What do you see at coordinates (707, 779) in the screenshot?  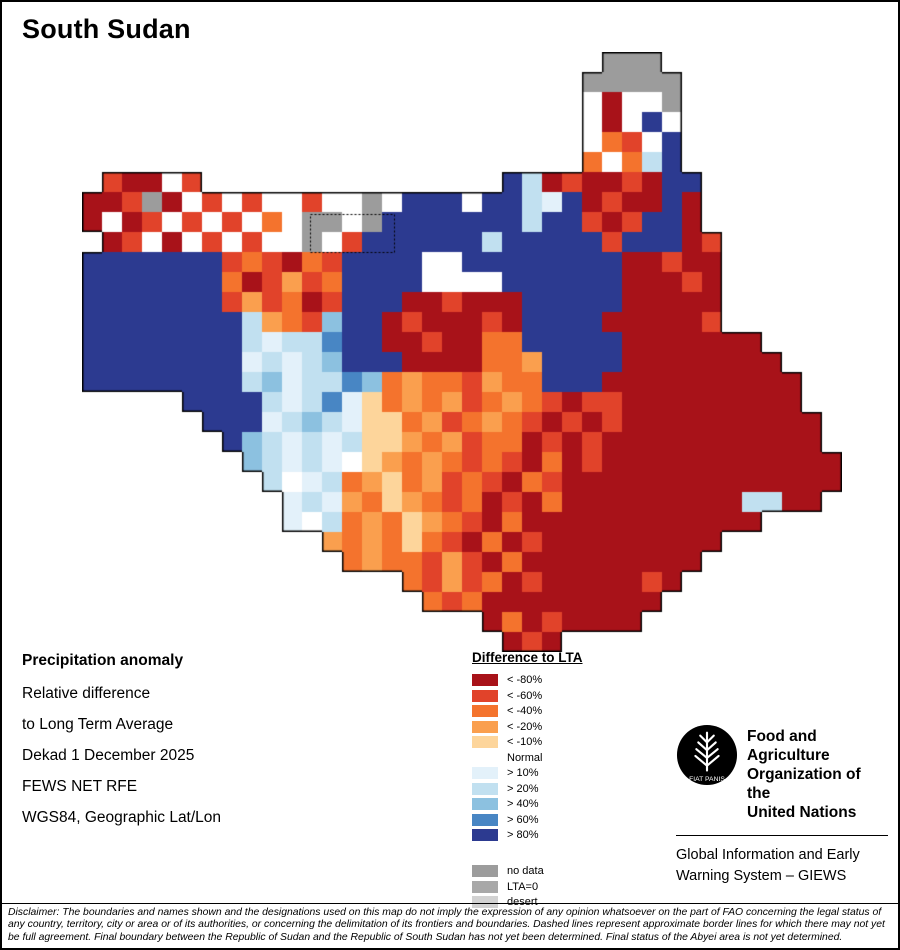 I see `fao-motto: FIAT PANIS` at bounding box center [707, 779].